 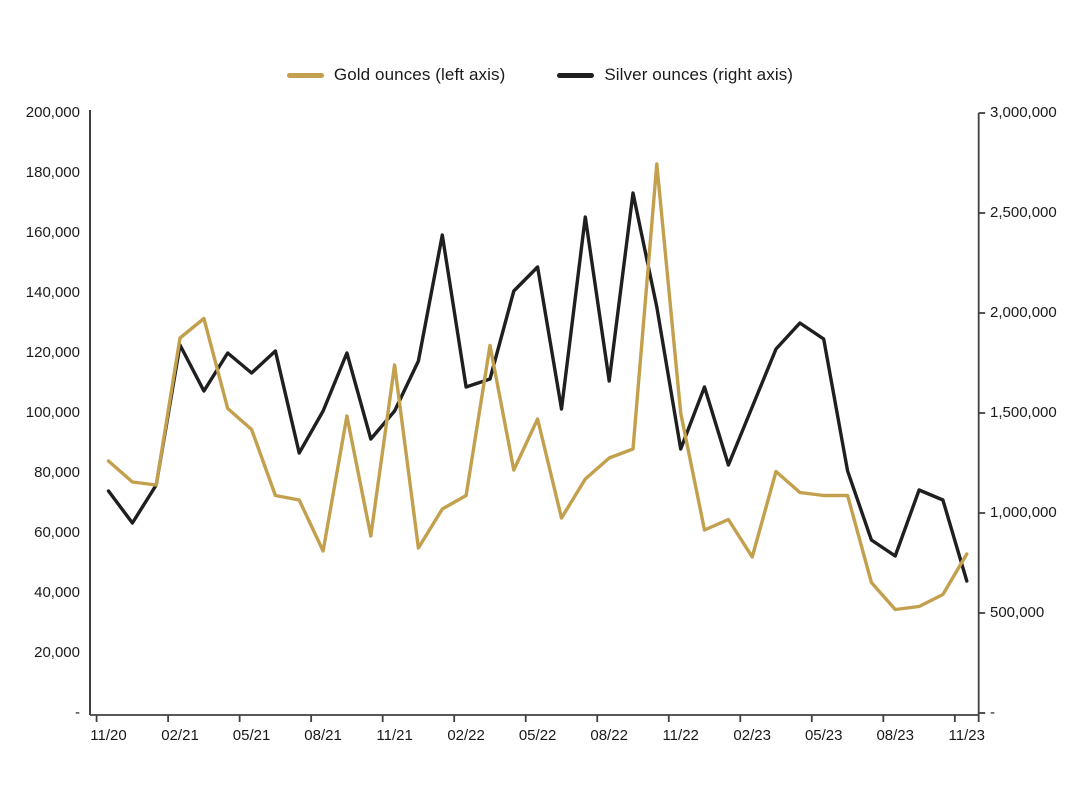 What do you see at coordinates (1023, 412) in the screenshot?
I see `y-axis-right-label: 1,500,000` at bounding box center [1023, 412].